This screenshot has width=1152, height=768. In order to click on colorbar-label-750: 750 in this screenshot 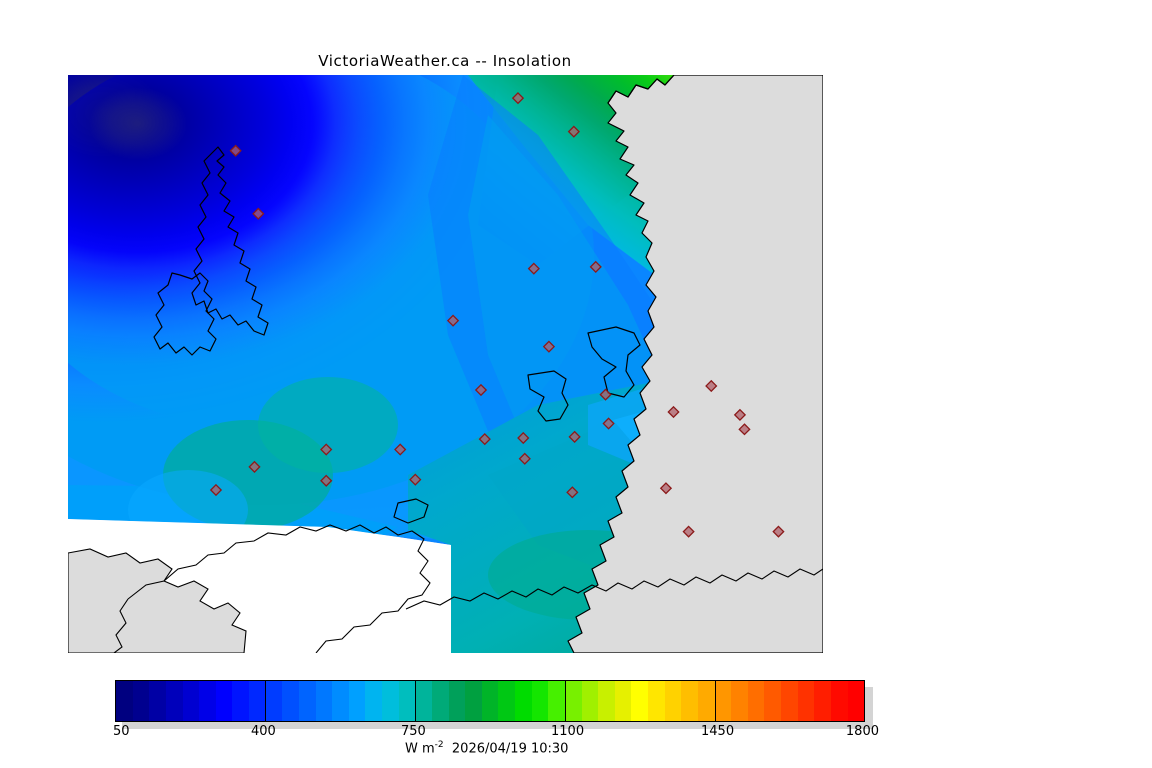, I will do `click(413, 731)`.